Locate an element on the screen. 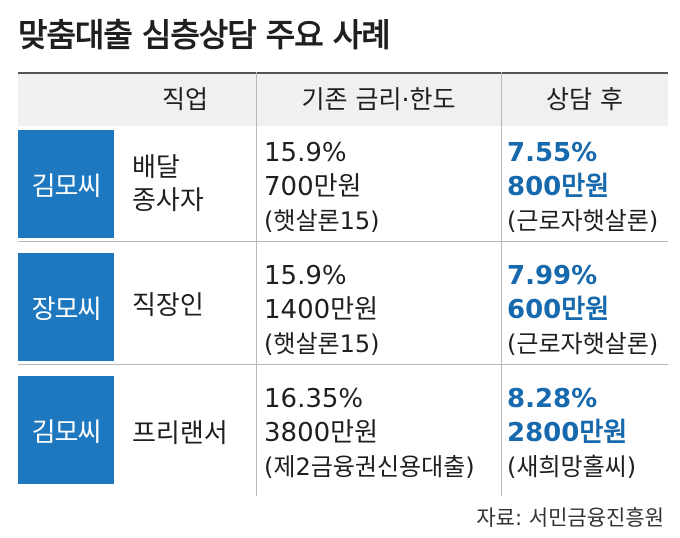 Image resolution: width=680 pixels, height=538 pixels. name-badge: 장모씨 is located at coordinates (66, 307).